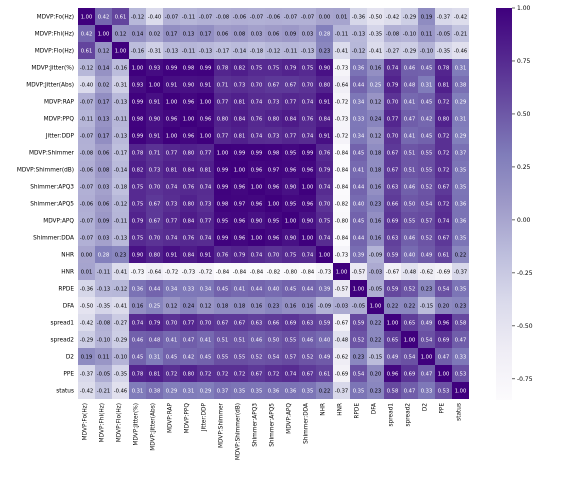 Image resolution: width=562 pixels, height=477 pixels. What do you see at coordinates (223, 392) in the screenshot?
I see `cell-value-label: 0.37` at bounding box center [223, 392].